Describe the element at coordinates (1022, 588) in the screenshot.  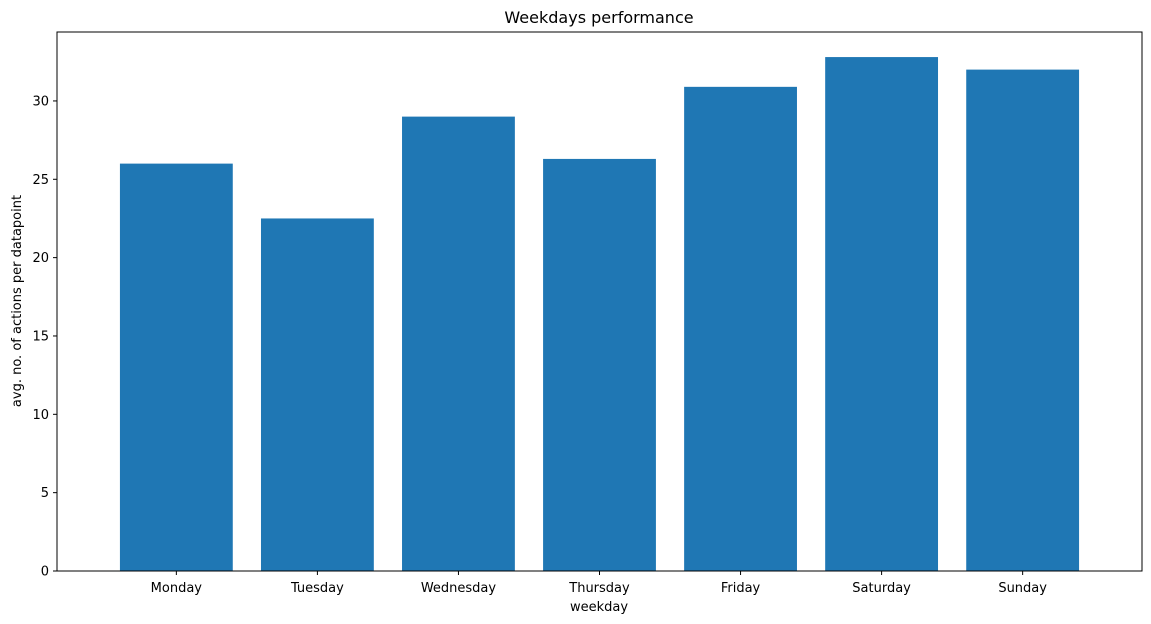
I see `x-tick-label: Sunday` at that location.